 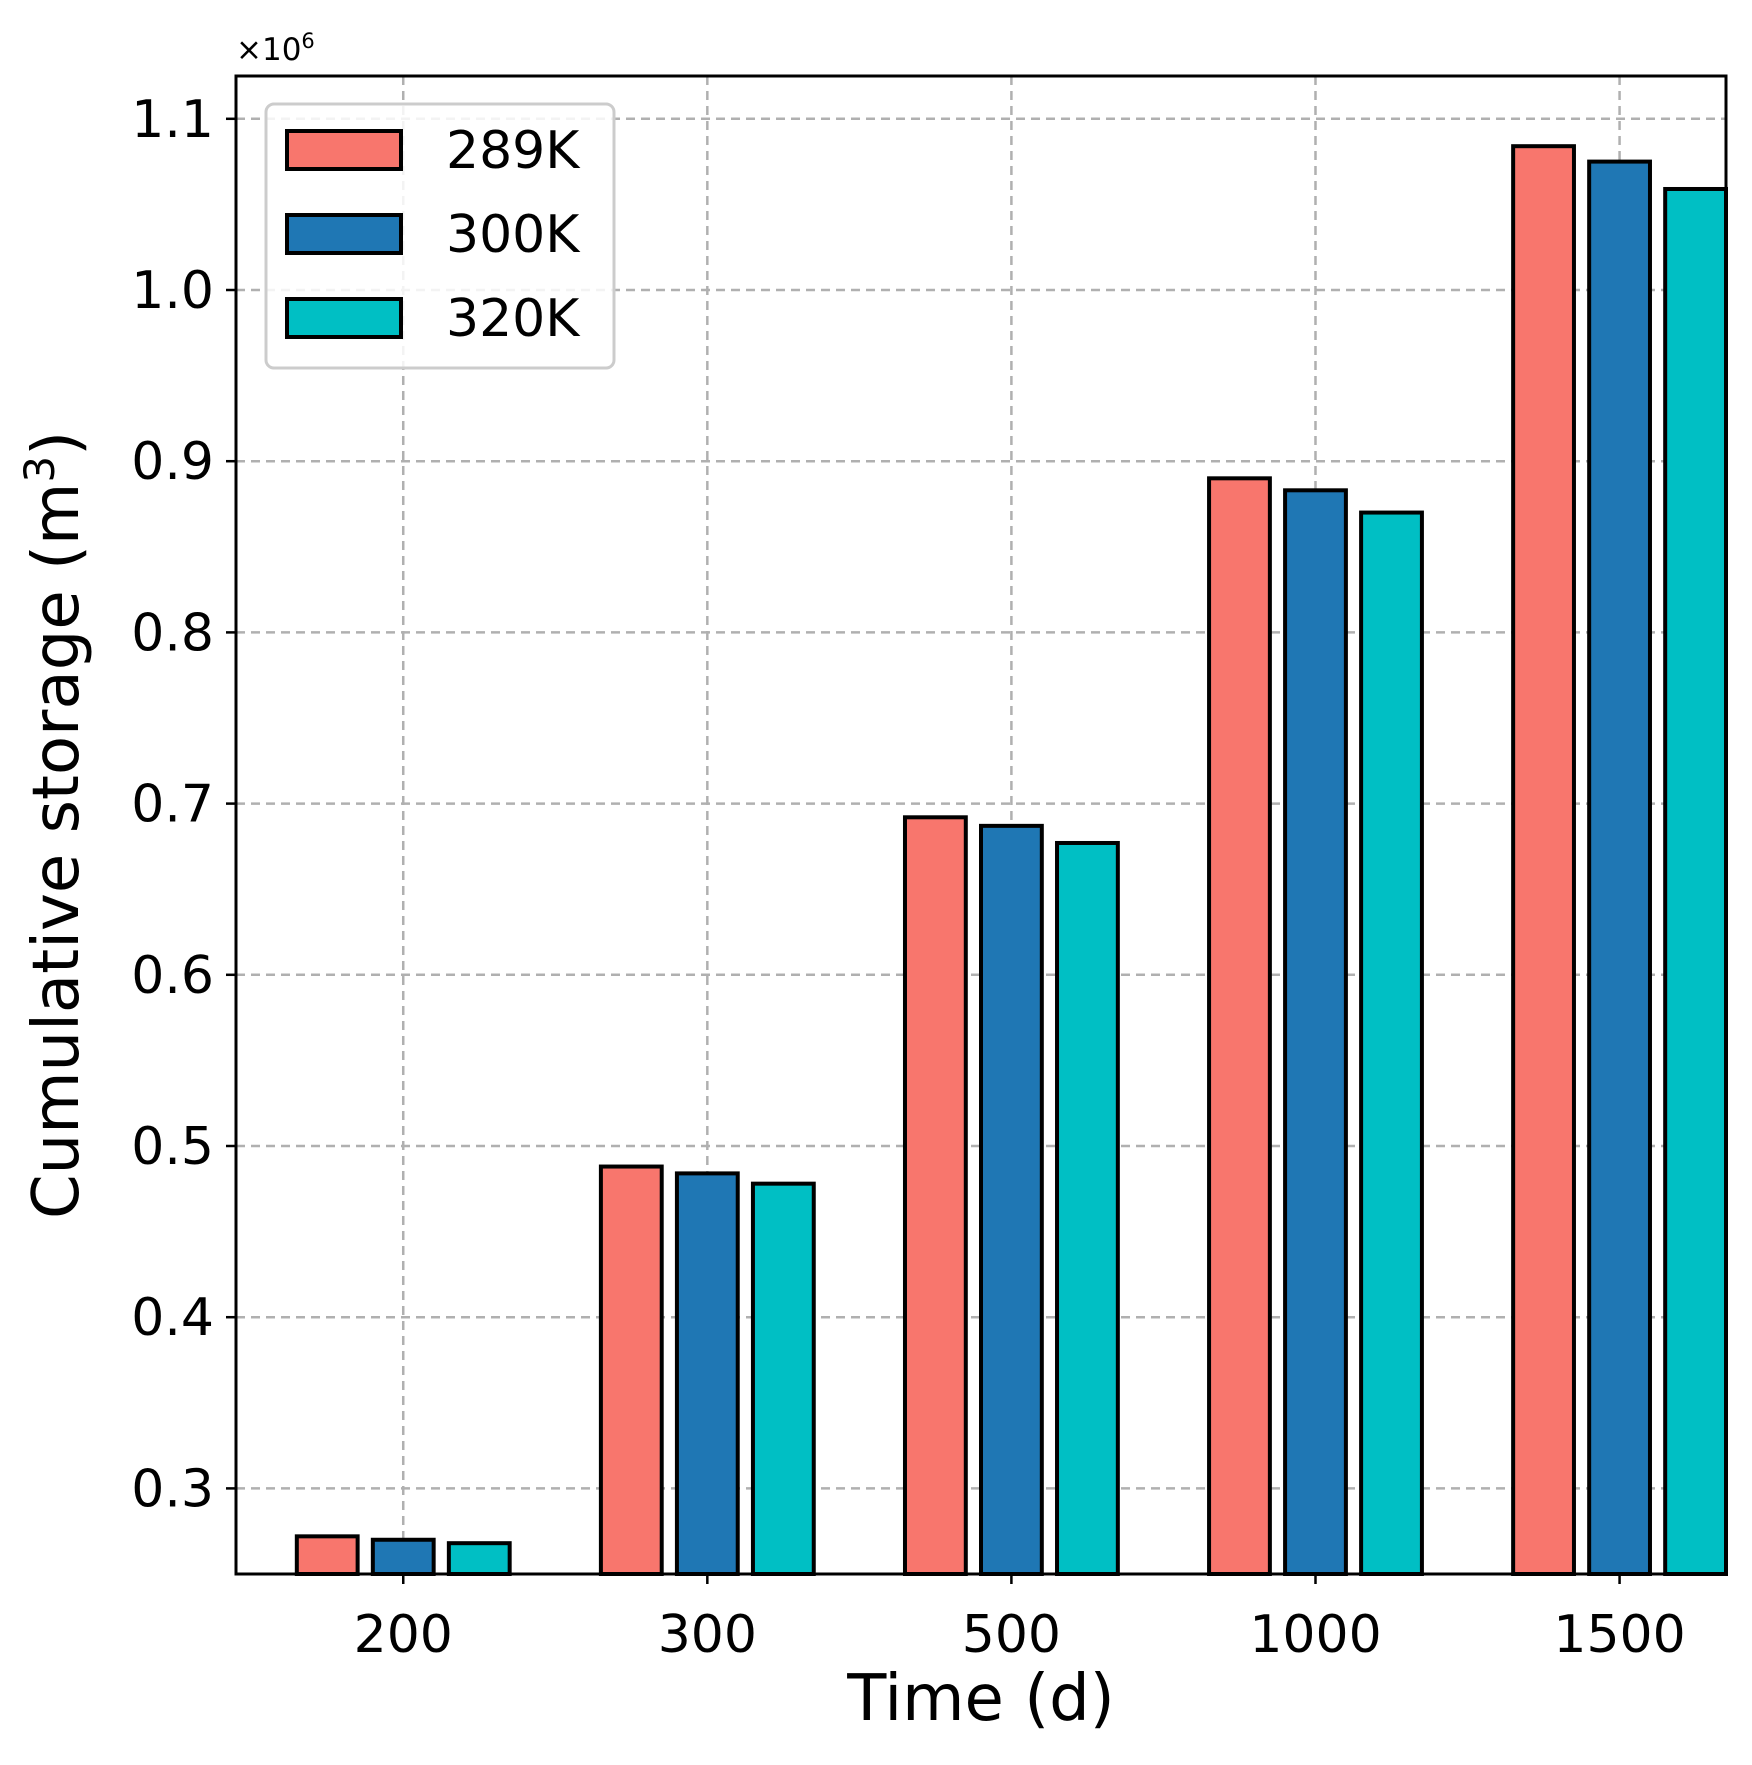 What do you see at coordinates (1315, 1635) in the screenshot?
I see `x-tick-label: 1000` at bounding box center [1315, 1635].